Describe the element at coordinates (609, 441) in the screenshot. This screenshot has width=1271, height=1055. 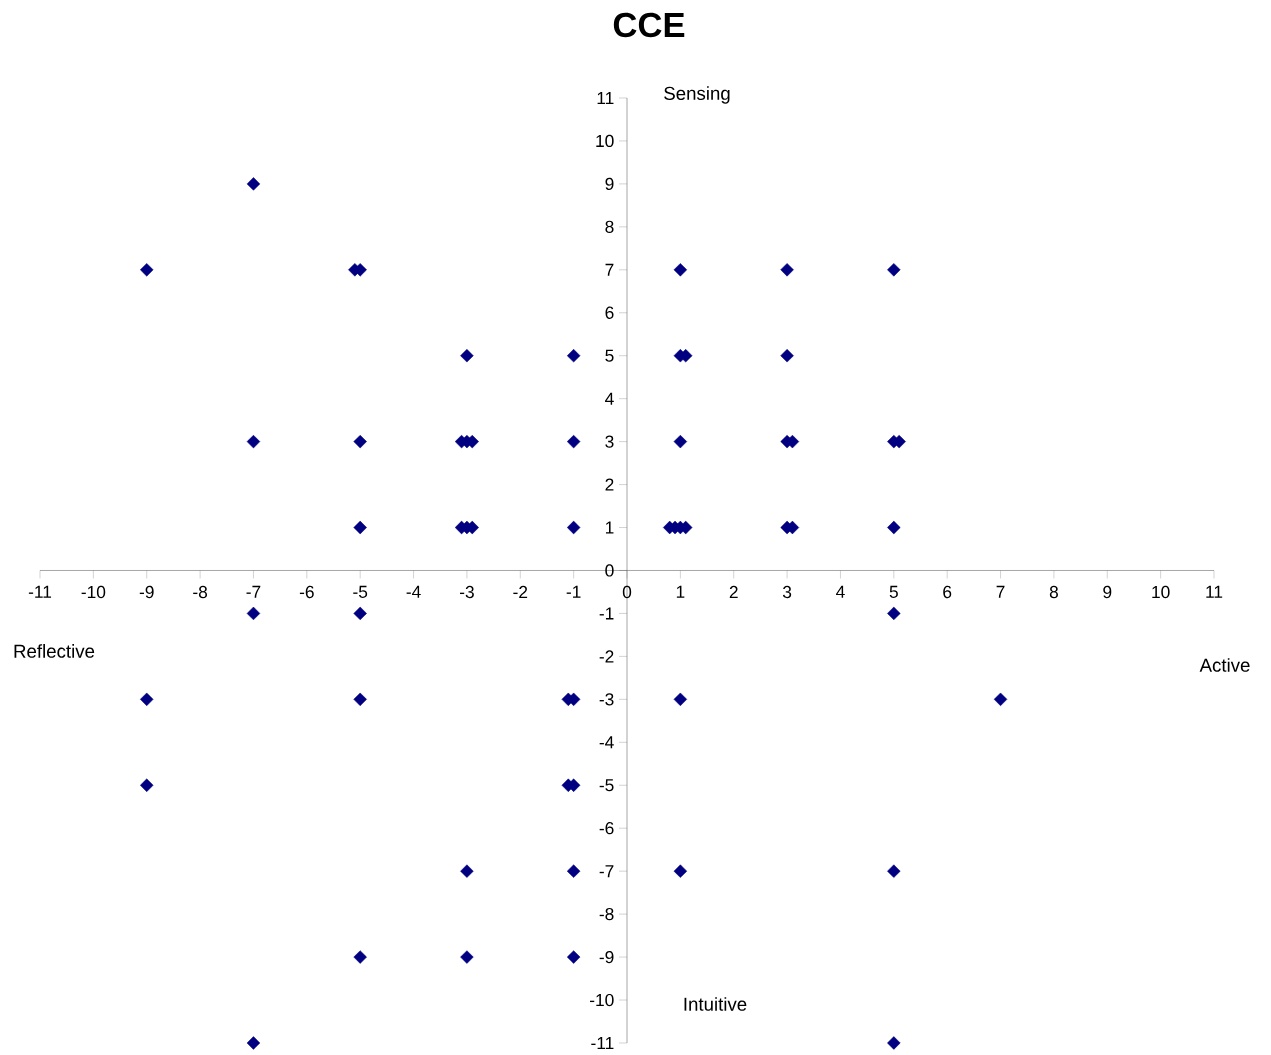
I see `y-tick-label: 3` at that location.